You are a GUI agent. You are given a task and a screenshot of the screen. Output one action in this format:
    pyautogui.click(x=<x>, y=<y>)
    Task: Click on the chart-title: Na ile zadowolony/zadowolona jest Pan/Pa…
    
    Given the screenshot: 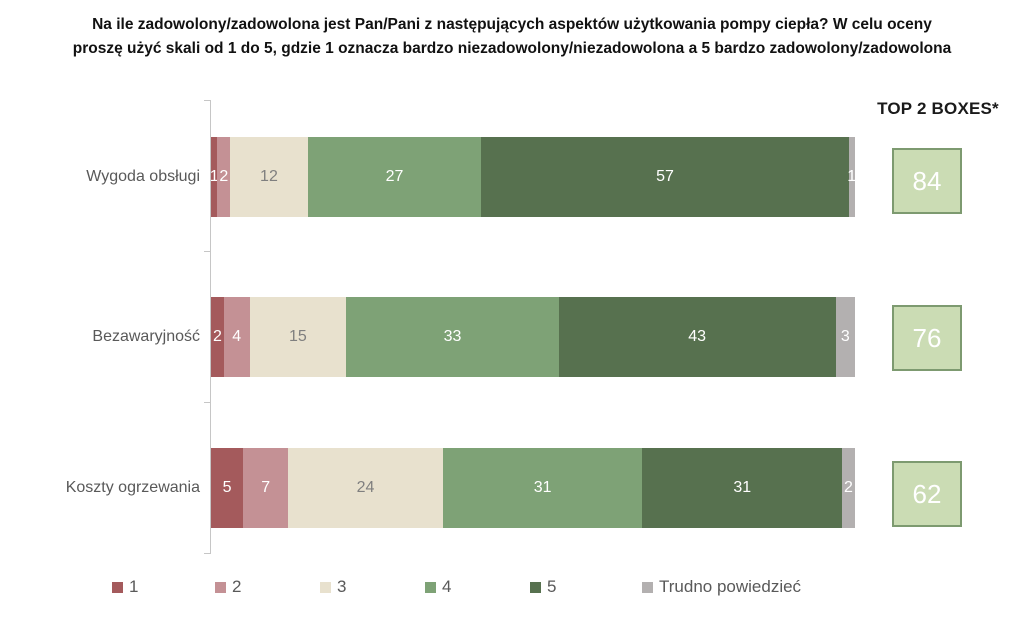 What is the action you would take?
    pyautogui.click(x=512, y=37)
    